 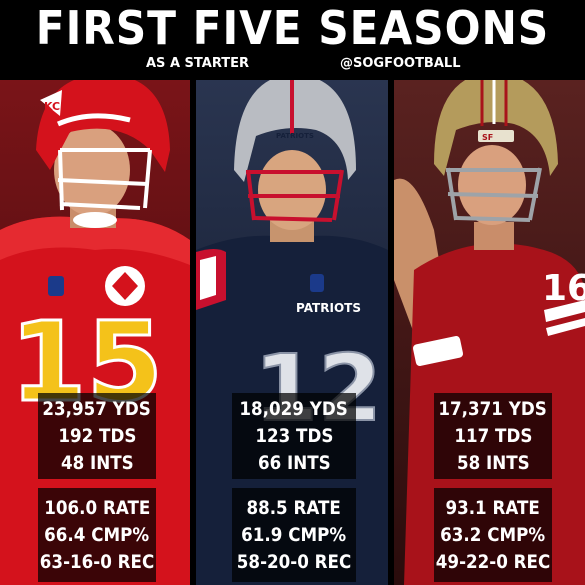 What do you see at coordinates (292, 28) in the screenshot?
I see `page-title: FIRST FIVE SEASONS` at bounding box center [292, 28].